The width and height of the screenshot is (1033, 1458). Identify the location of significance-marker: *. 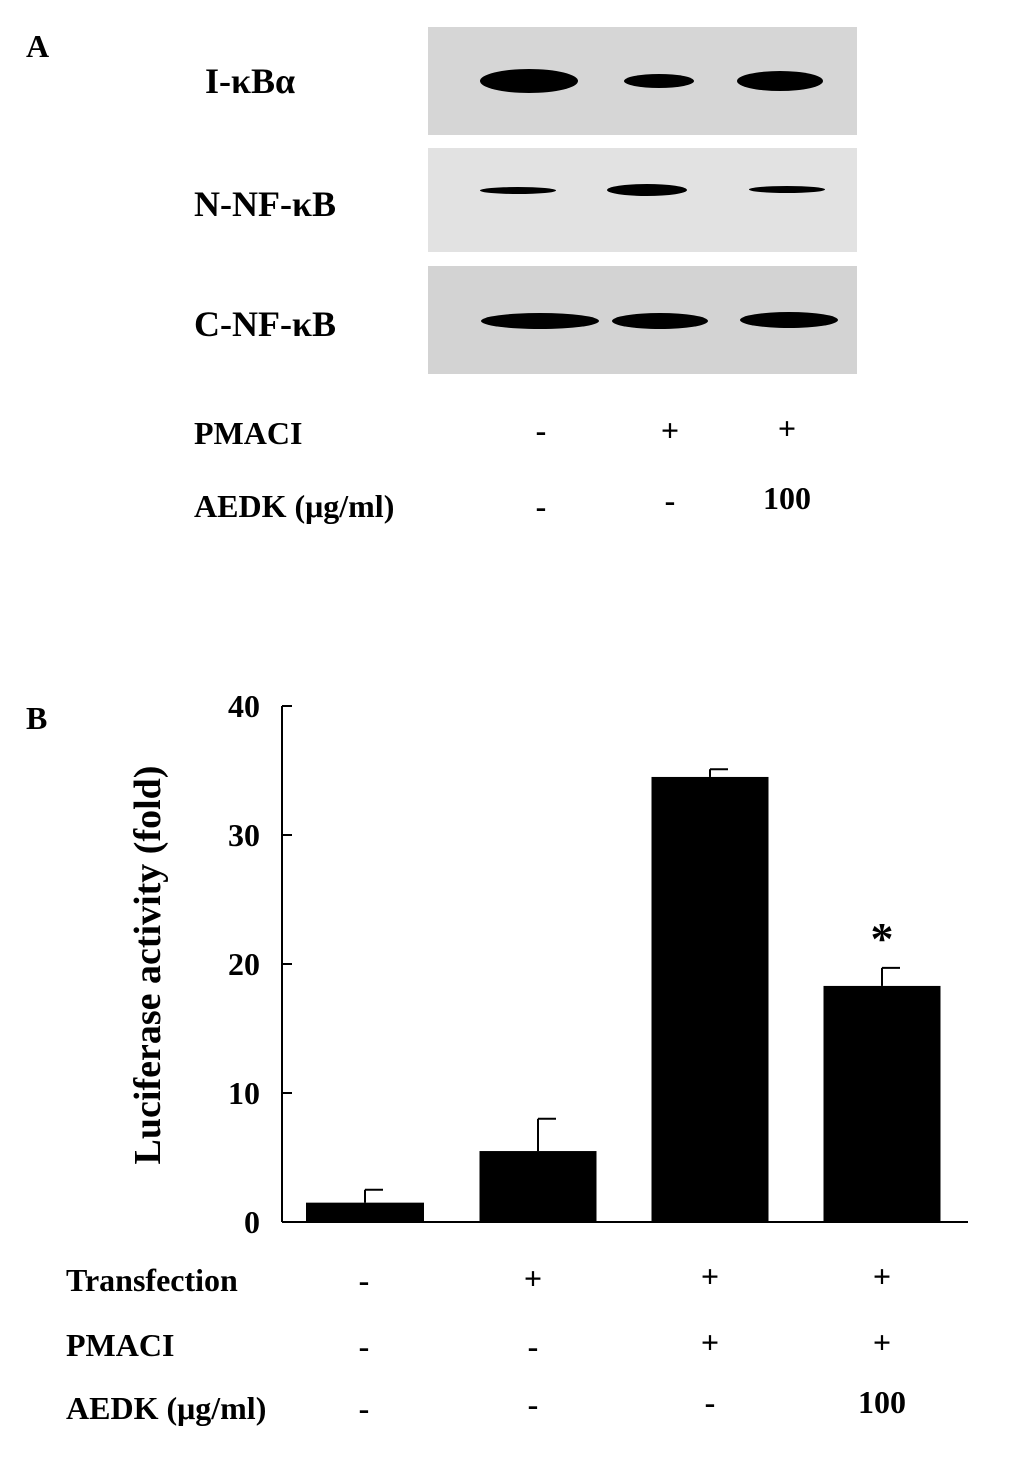
(882, 938).